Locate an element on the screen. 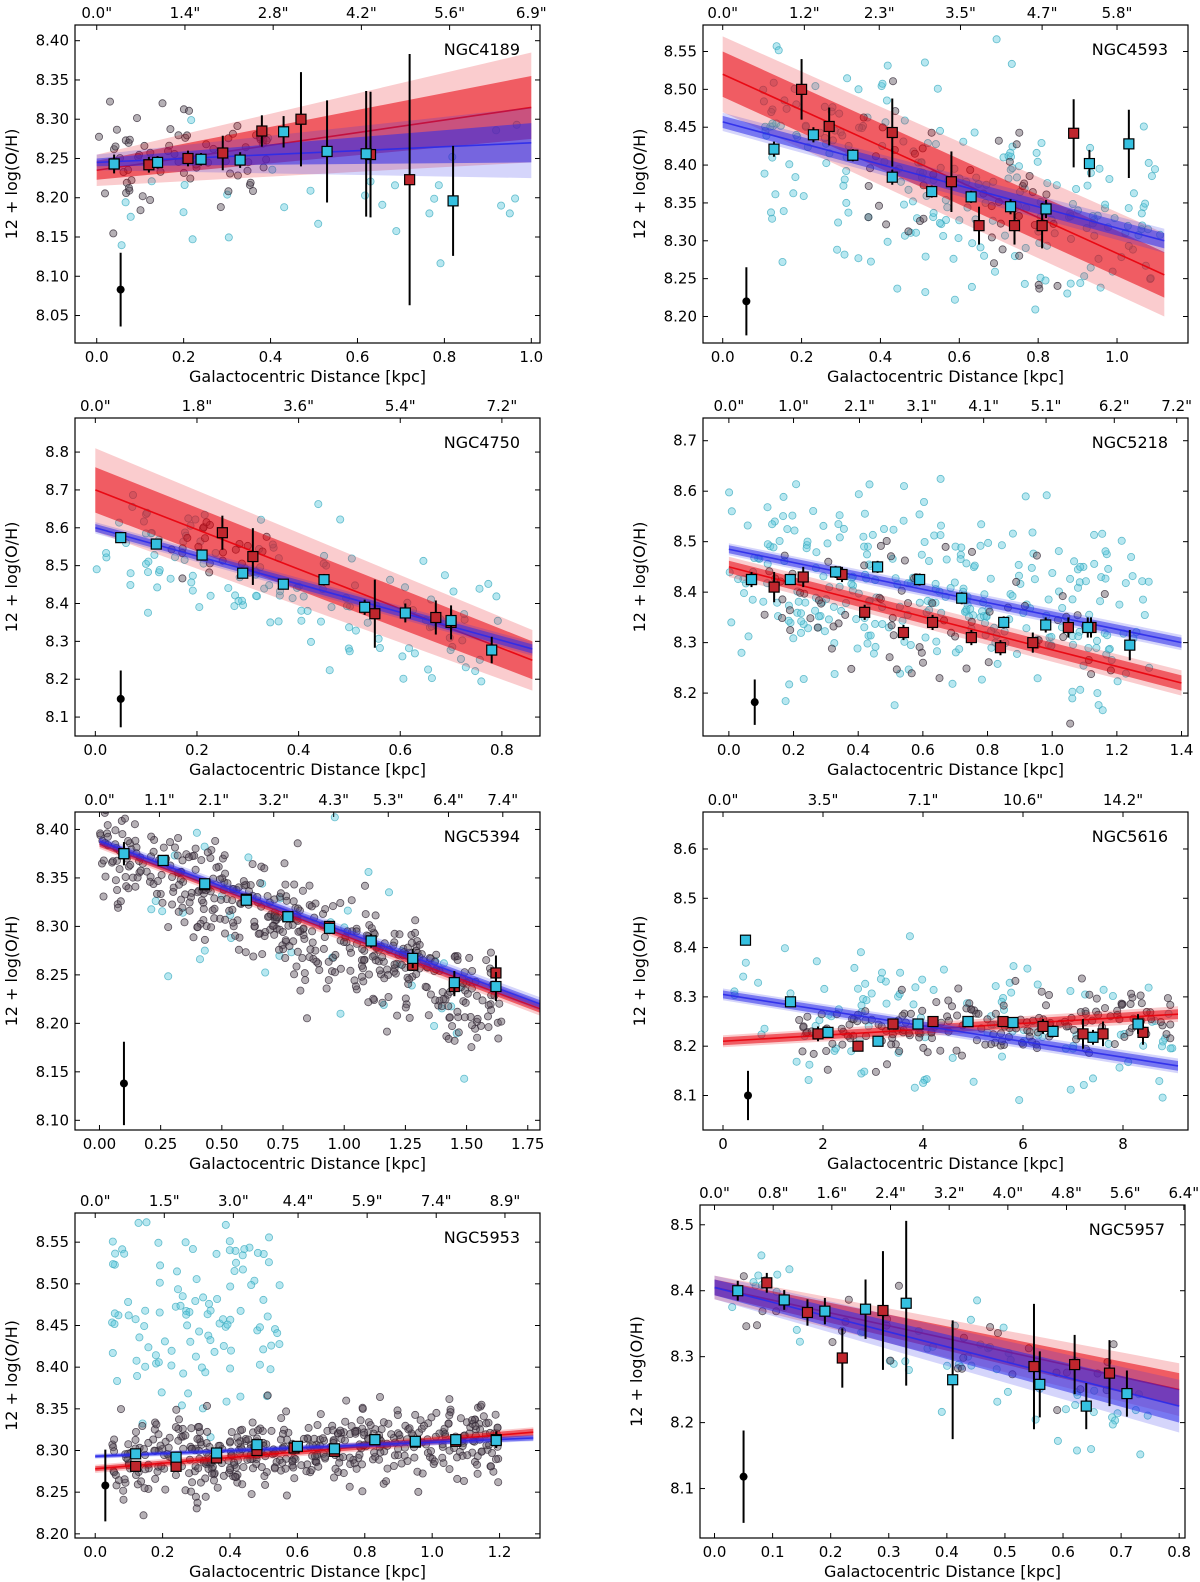  plot-frame is located at coordinates (945, 577).